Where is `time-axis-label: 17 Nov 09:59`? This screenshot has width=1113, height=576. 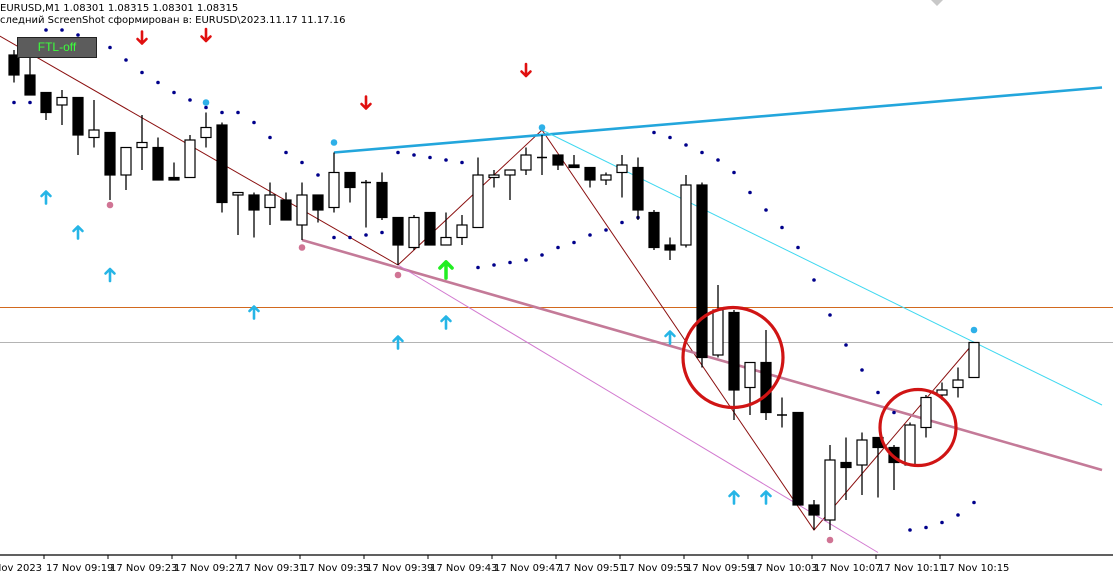
time-axis-label: 17 Nov 09:59 is located at coordinates (719, 568).